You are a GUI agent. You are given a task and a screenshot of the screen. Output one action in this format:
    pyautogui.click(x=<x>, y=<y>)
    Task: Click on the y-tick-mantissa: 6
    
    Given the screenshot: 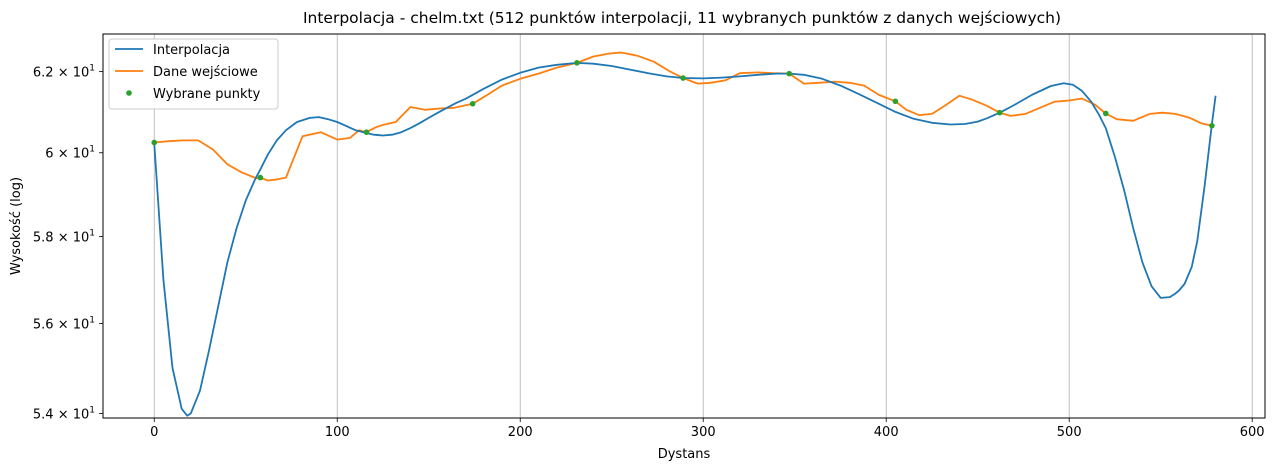 What is the action you would take?
    pyautogui.click(x=49, y=154)
    